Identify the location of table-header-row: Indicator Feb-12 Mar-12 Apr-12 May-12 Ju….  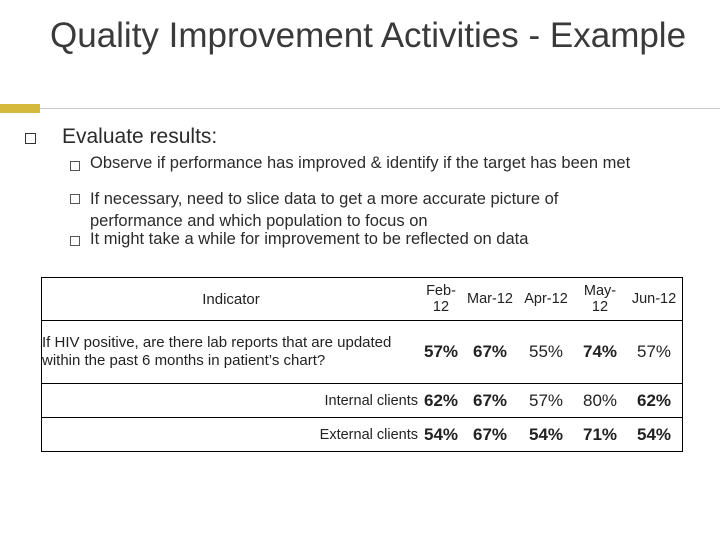
(362, 299).